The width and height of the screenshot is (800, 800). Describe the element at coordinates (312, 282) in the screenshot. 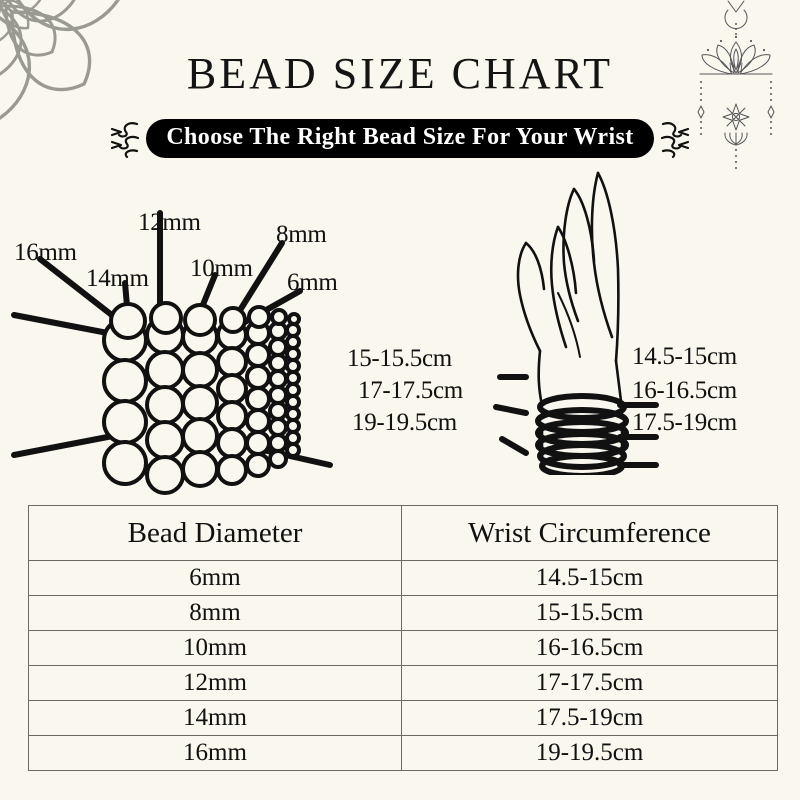

I see `bead-label-6mm: 6mm` at that location.